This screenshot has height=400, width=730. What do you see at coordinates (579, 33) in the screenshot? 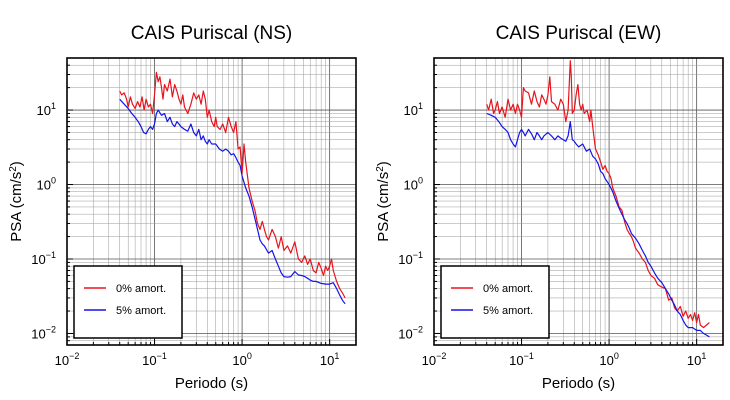
I see `chart-title: CAIS Puriscal (EW)` at bounding box center [579, 33].